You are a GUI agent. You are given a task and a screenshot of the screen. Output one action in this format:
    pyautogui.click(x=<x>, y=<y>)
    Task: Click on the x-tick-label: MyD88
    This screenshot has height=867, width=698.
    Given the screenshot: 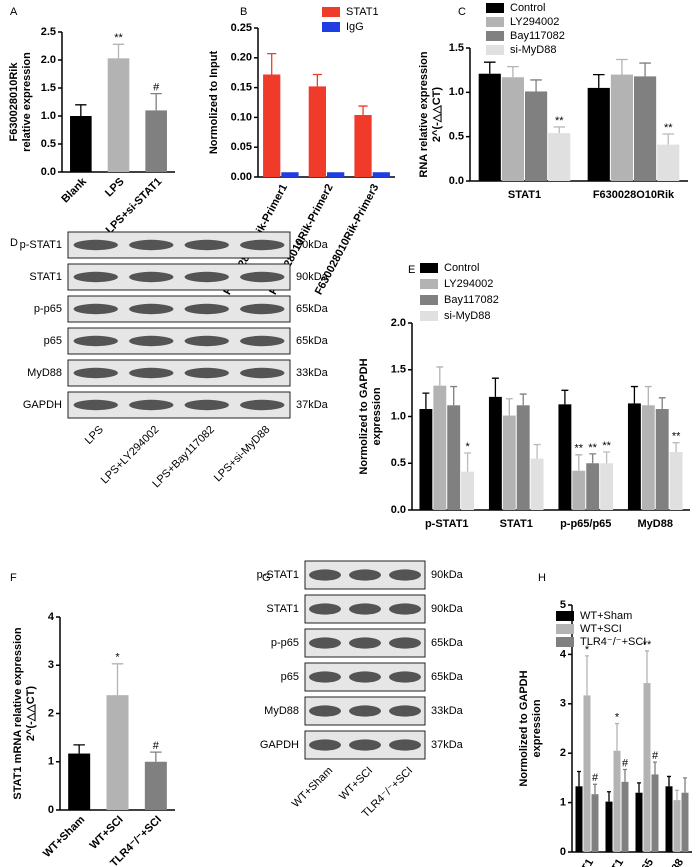 What is the action you would take?
    pyautogui.click(x=655, y=524)
    